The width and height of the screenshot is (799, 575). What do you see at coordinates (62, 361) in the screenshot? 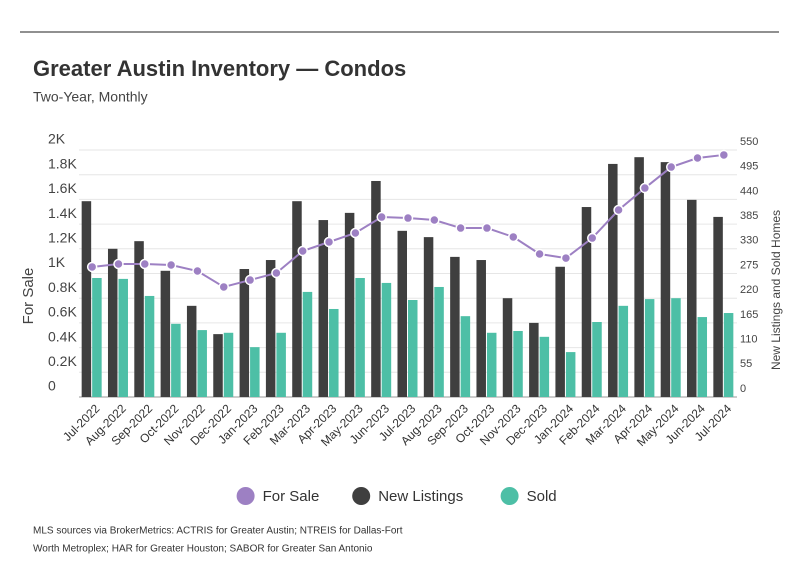
I see `y-tick-label: 0.2K` at bounding box center [62, 361].